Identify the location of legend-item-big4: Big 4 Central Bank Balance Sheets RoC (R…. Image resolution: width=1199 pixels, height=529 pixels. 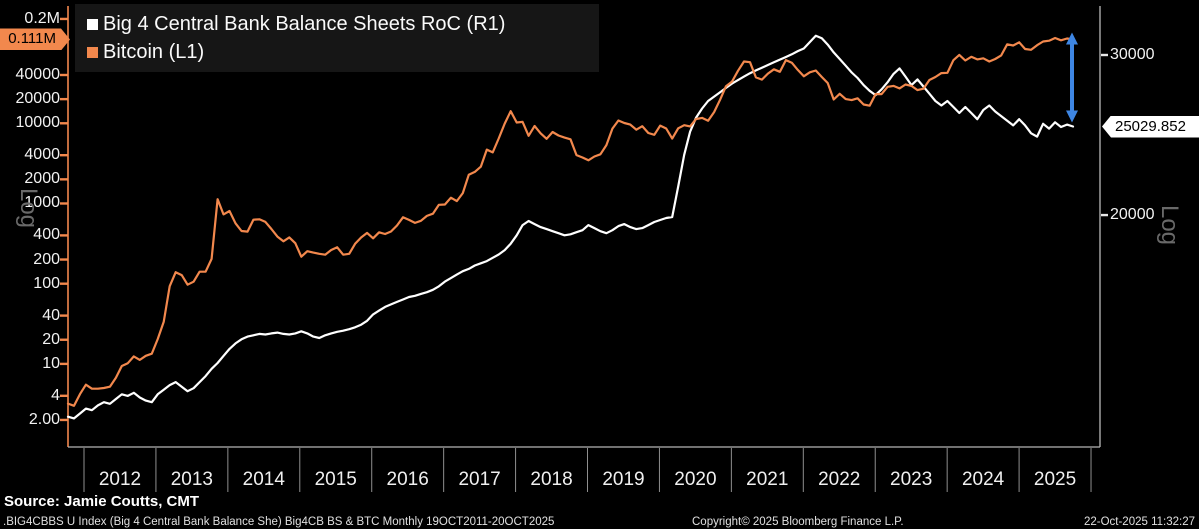
(343, 24).